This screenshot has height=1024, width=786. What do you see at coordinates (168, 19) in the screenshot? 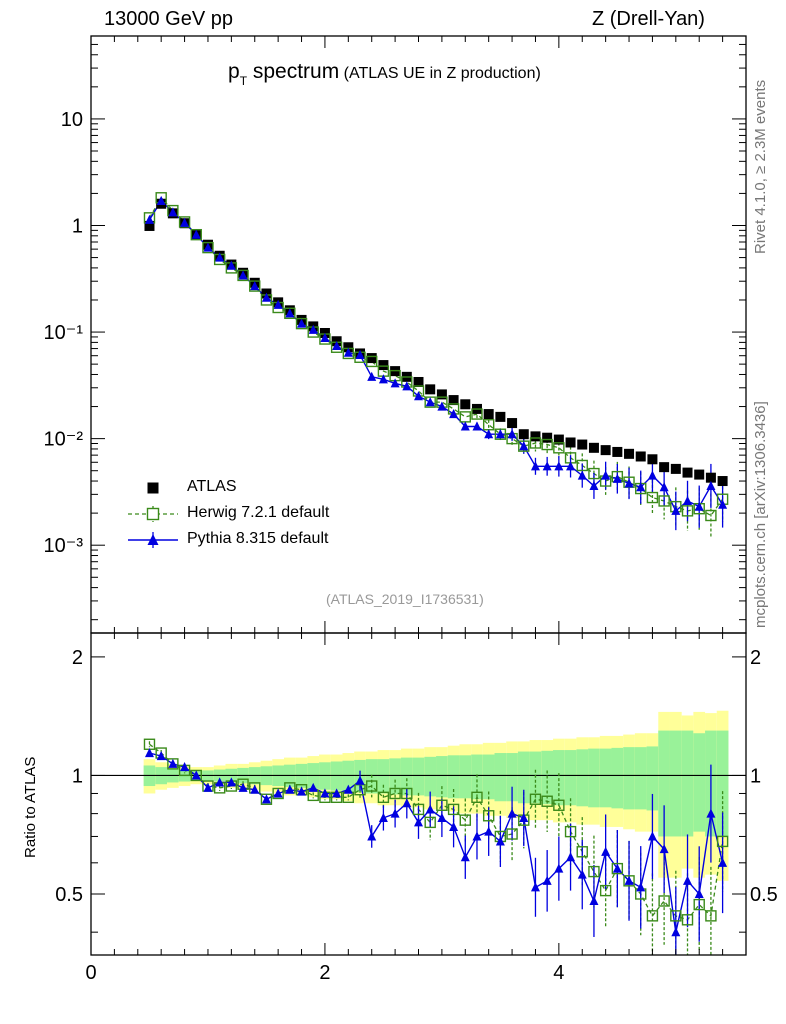
I see `header-left: 13000 GeV pp` at bounding box center [168, 19].